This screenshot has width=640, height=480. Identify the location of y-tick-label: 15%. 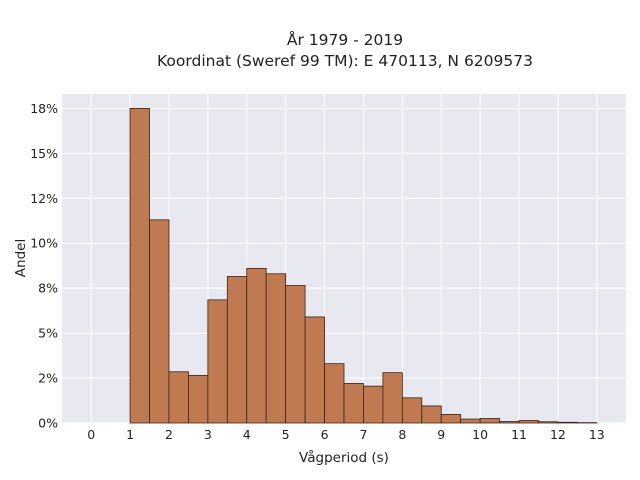
(44, 153).